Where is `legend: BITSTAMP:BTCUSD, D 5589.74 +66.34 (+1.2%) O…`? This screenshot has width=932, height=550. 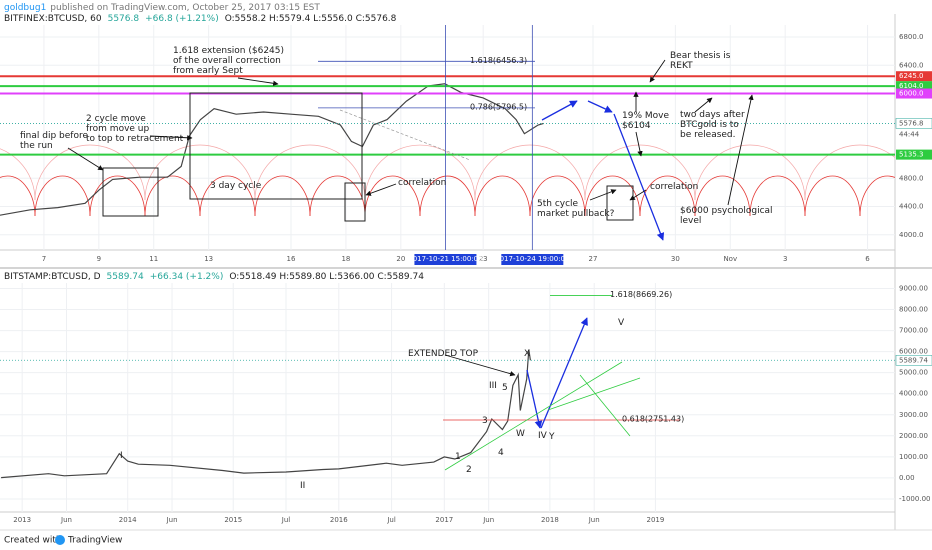
legend: BITSTAMP:BTCUSD, D 5589.74 +66.34 (+1.2%) O… is located at coordinates (214, 277).